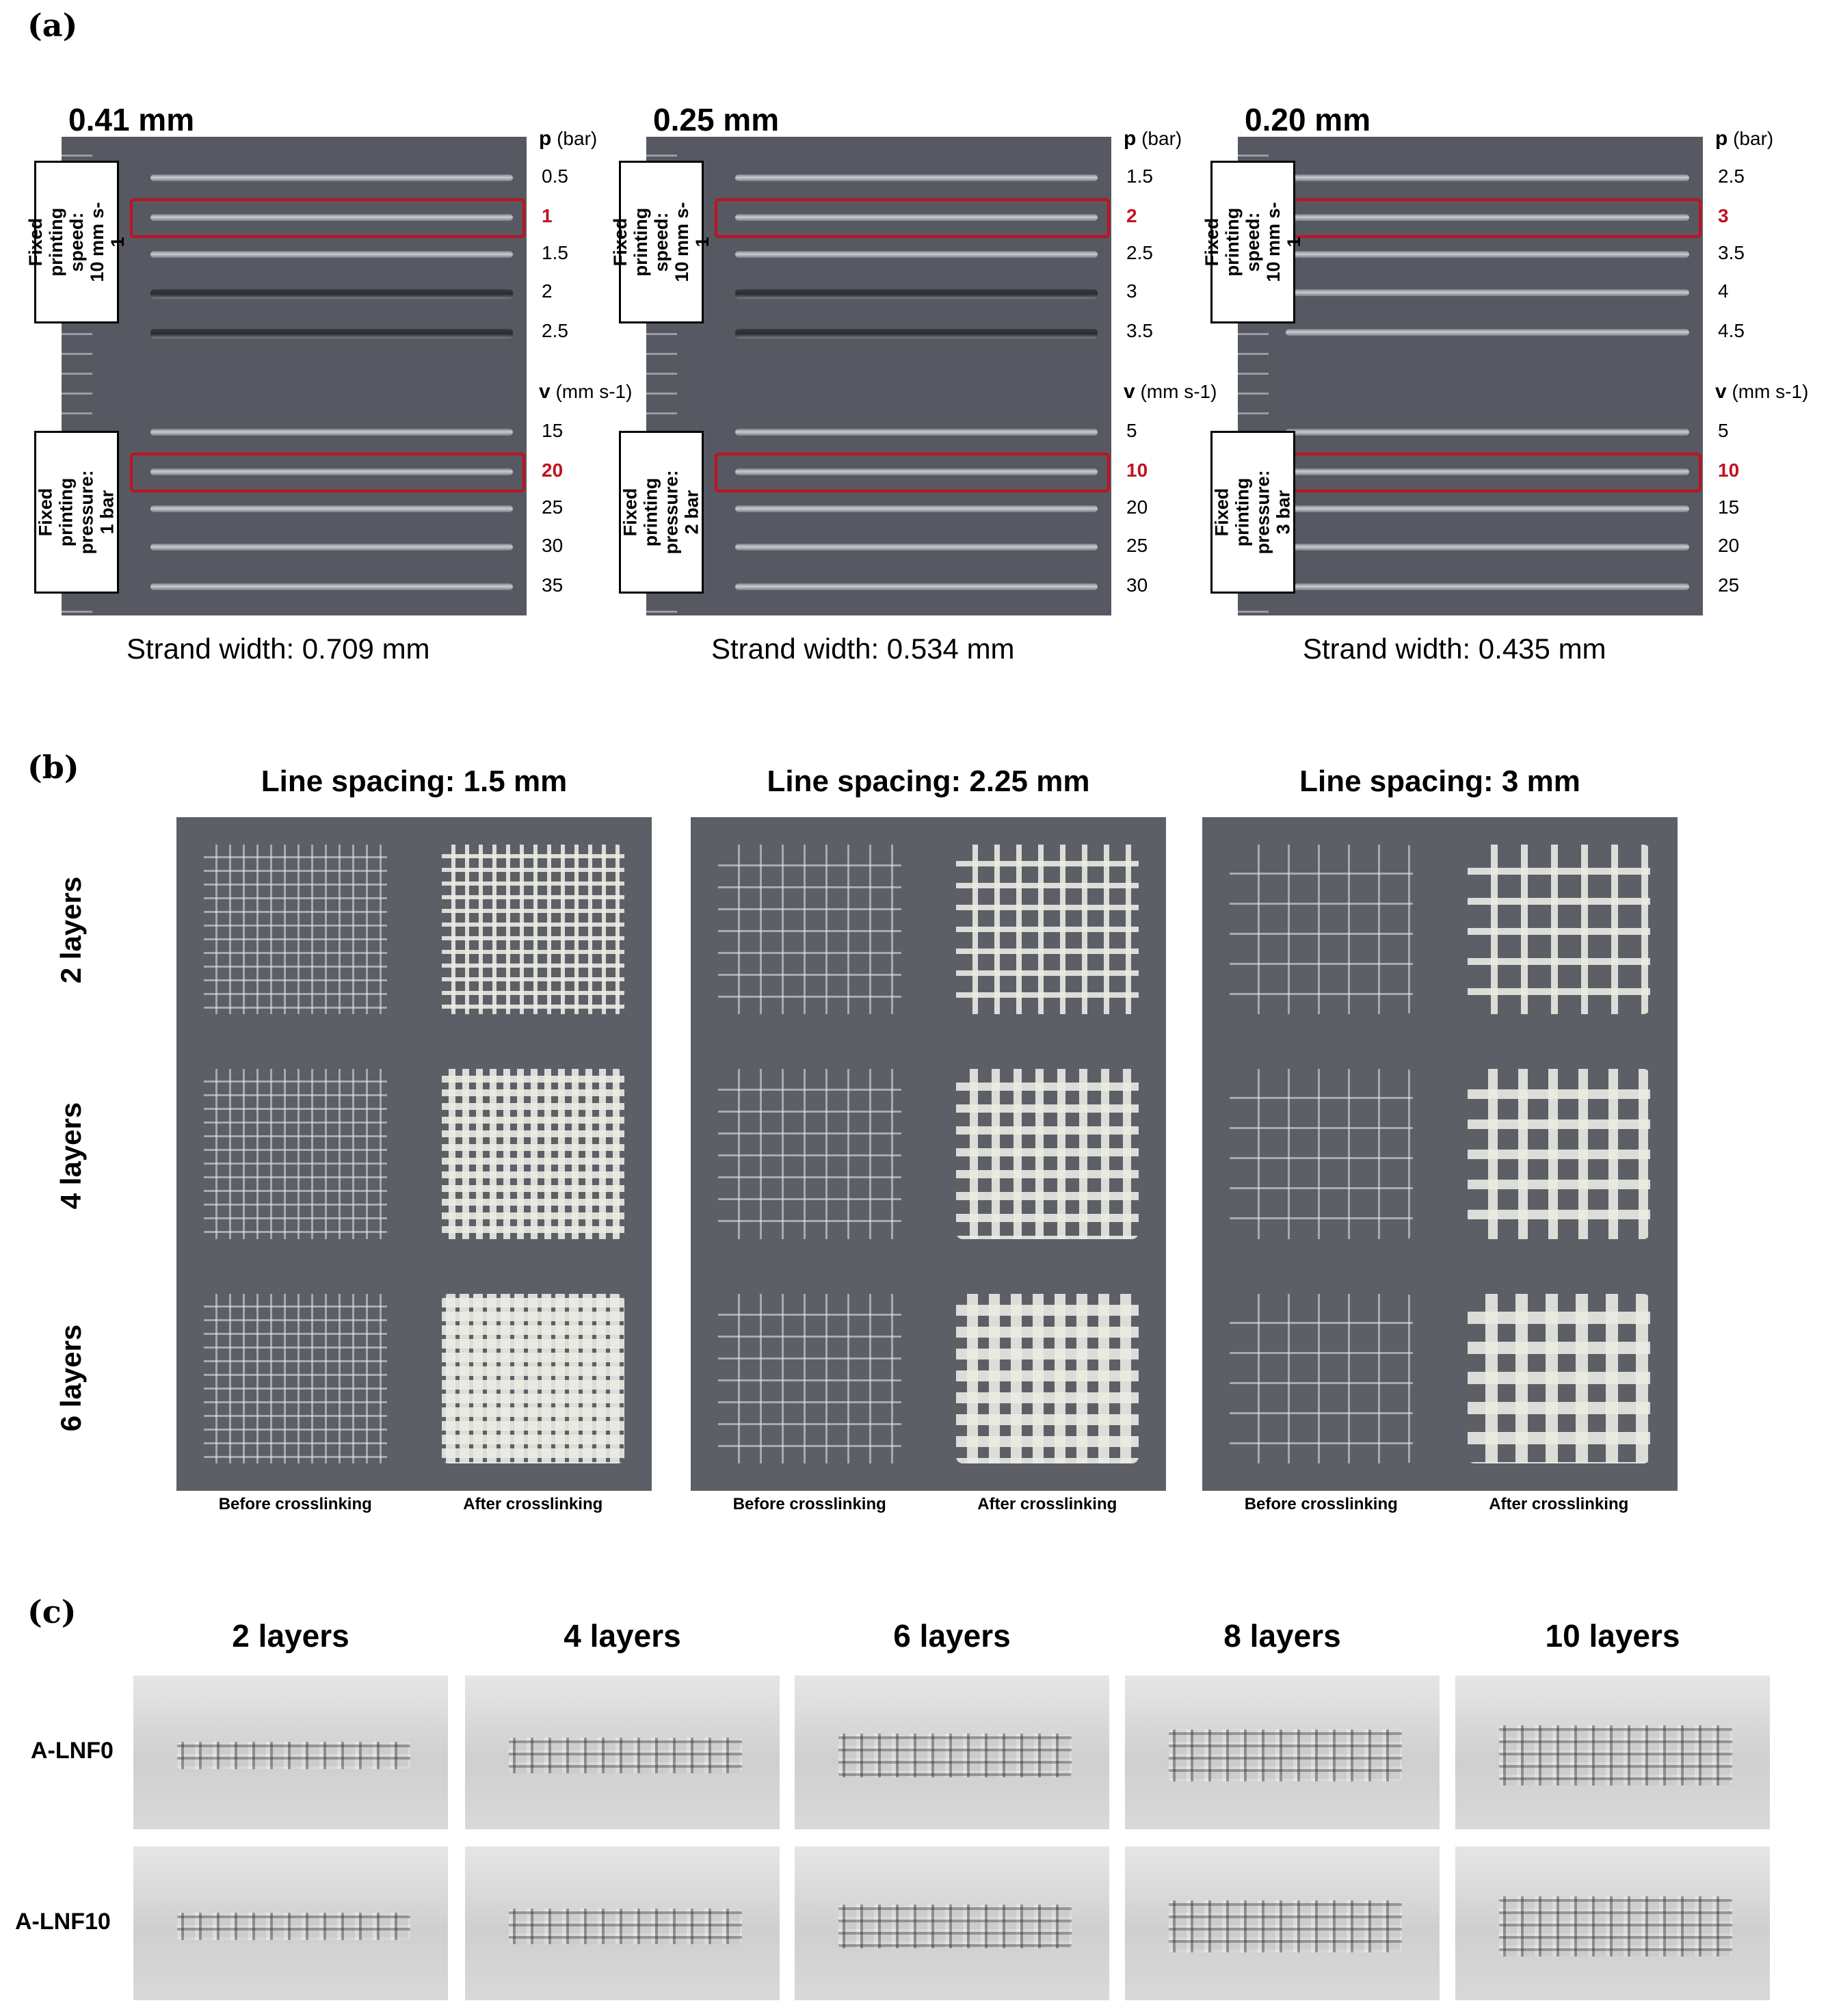 Image resolution: width=1828 pixels, height=2016 pixels. Describe the element at coordinates (1439, 781) in the screenshot. I see `line-spacing-title: Line spacing: 3 mm` at that location.